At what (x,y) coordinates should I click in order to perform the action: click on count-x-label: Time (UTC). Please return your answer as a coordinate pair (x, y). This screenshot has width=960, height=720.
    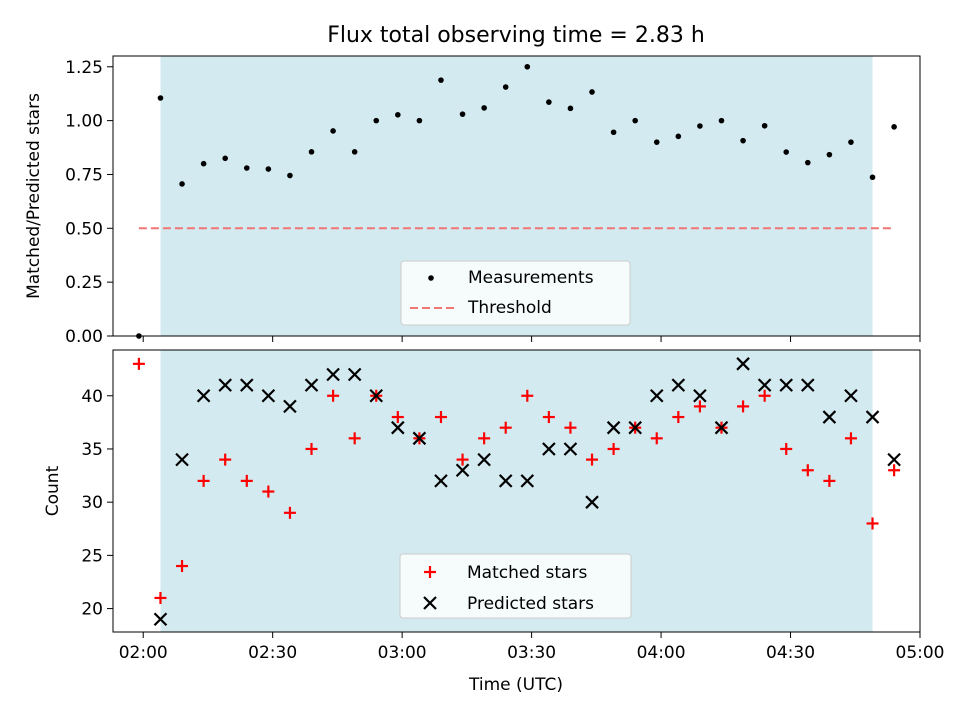
    Looking at the image, I should click on (515, 685).